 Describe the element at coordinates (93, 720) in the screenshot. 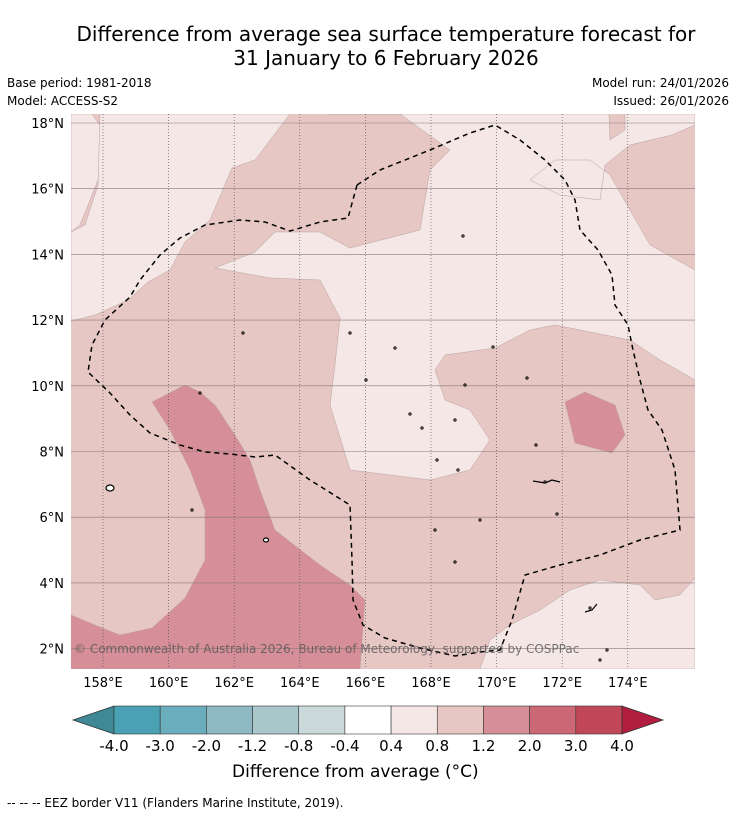

I see `colorbar-extend-low` at that location.